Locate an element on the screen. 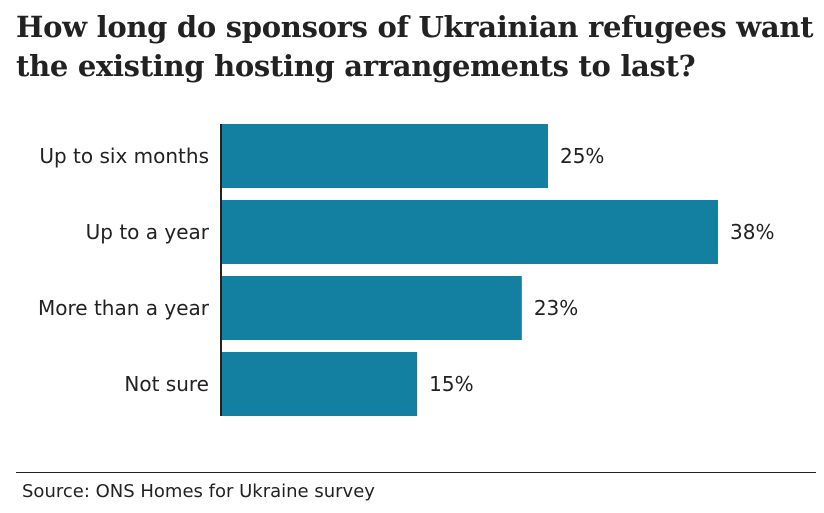 The image size is (824, 513). source-note: Source: ONS Homes for Ukraine survey is located at coordinates (198, 491).